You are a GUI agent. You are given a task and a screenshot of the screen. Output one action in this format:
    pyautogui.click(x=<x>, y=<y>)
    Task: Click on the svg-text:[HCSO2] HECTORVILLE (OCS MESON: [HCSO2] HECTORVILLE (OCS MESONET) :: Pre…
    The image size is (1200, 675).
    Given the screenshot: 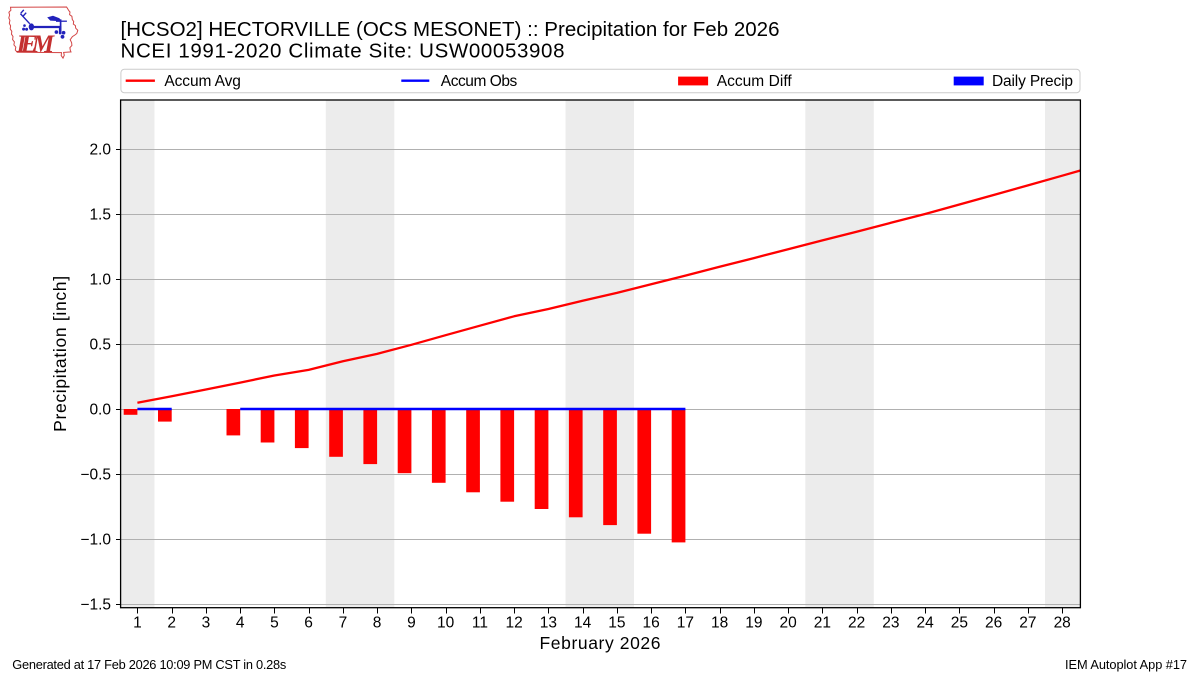 What is the action you would take?
    pyautogui.click(x=450, y=29)
    